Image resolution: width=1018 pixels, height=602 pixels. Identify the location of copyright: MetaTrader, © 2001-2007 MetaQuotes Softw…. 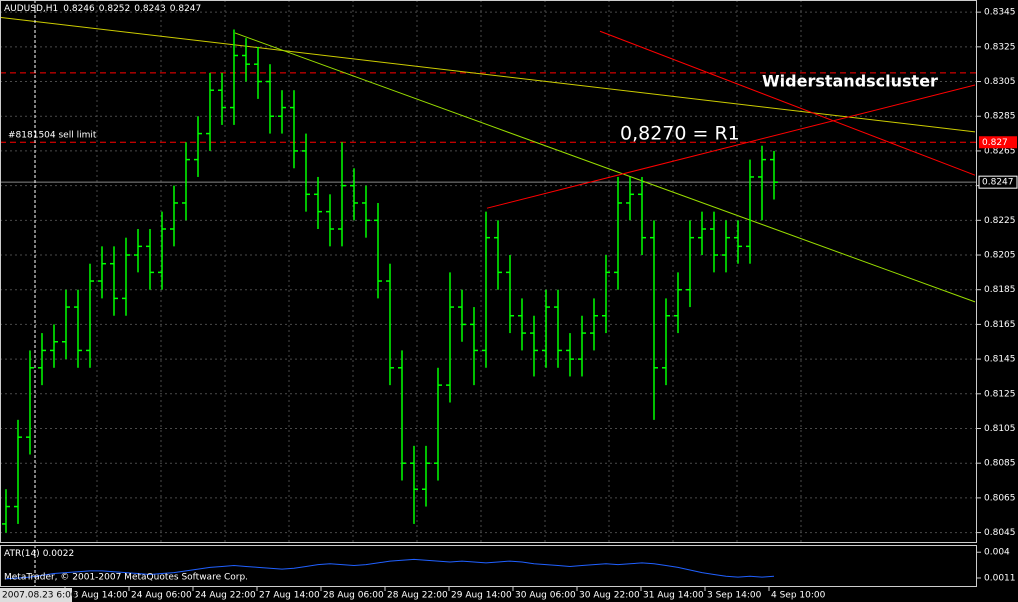
(126, 578).